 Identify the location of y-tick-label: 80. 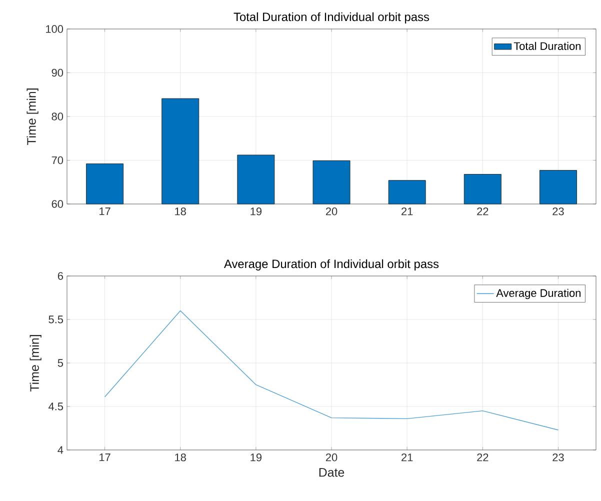
(58, 116).